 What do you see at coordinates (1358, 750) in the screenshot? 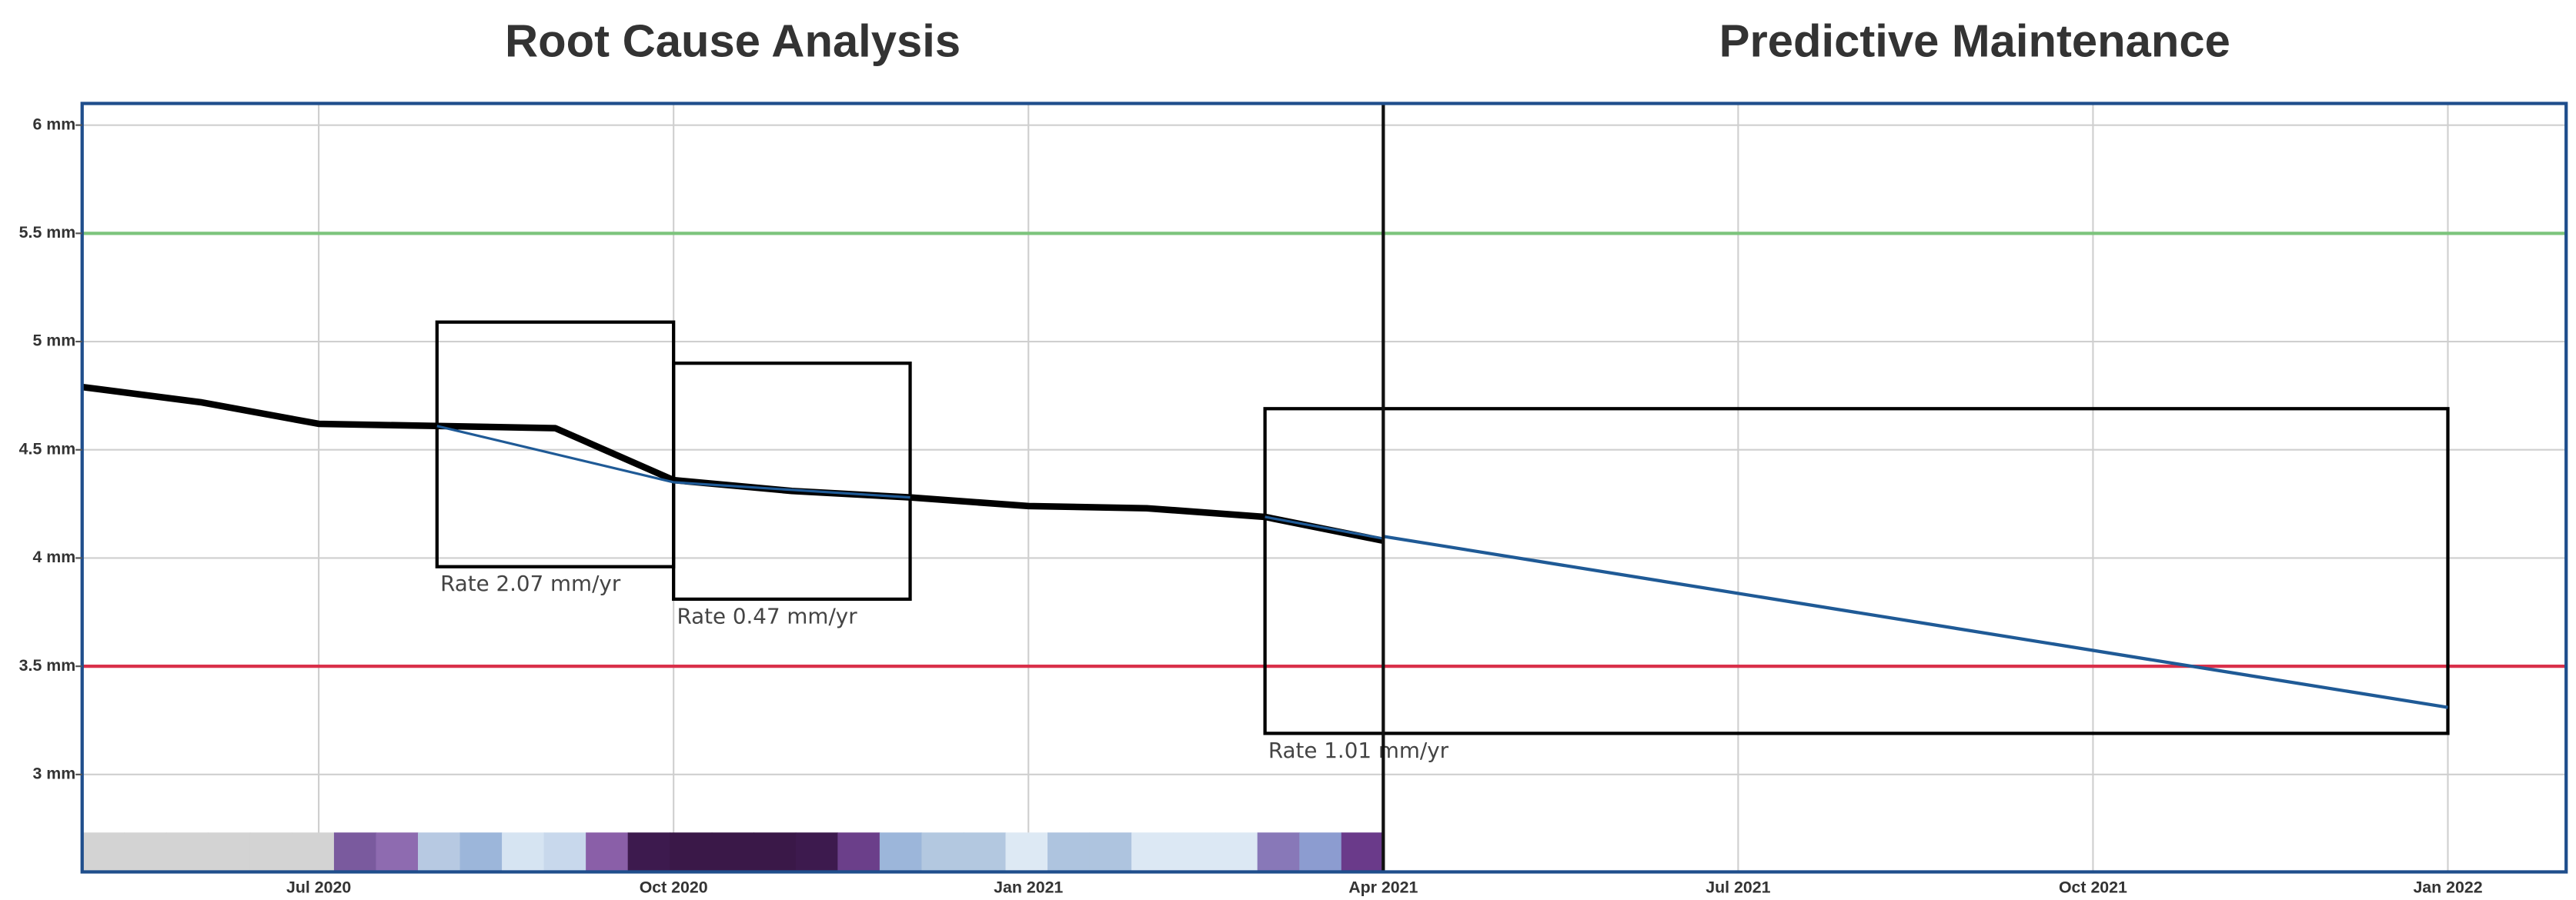
I see `rate-label: Rate 1.01 mm/yr` at bounding box center [1358, 750].